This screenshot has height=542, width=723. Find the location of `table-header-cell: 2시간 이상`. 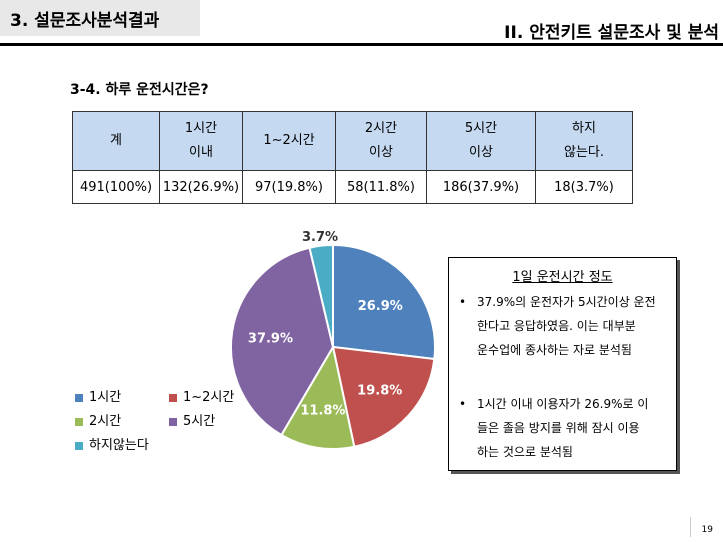

table-header-cell: 2시간 이상 is located at coordinates (381, 141).